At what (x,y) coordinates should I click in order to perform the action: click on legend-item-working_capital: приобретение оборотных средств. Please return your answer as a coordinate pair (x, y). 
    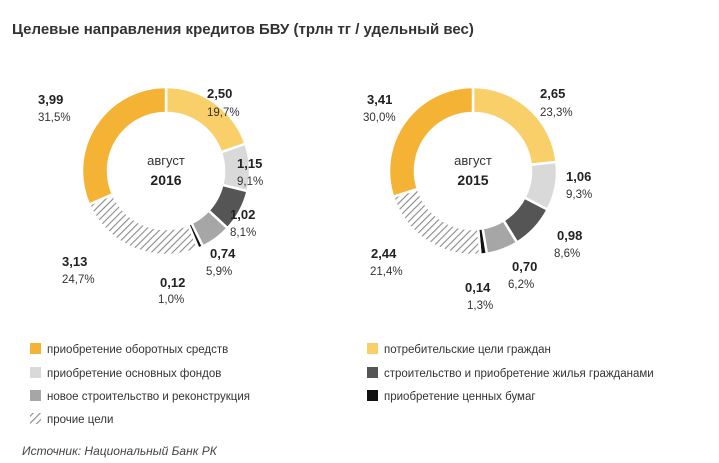
    Looking at the image, I should click on (129, 349).